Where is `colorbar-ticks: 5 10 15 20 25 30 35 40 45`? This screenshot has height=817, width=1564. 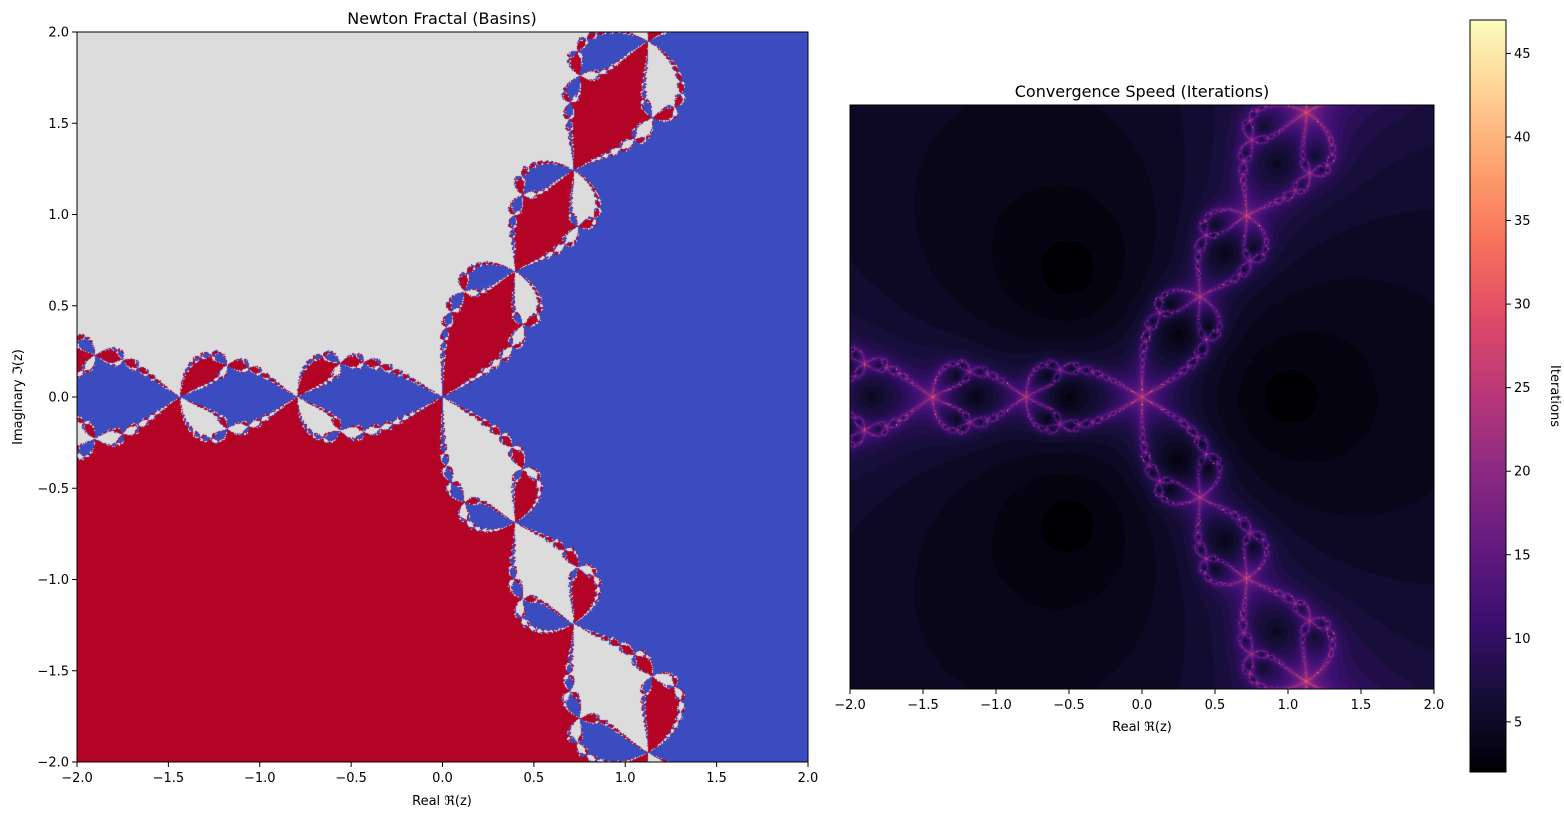
colorbar-ticks: 5 10 15 20 25 30 35 40 45 is located at coordinates (1518, 388).